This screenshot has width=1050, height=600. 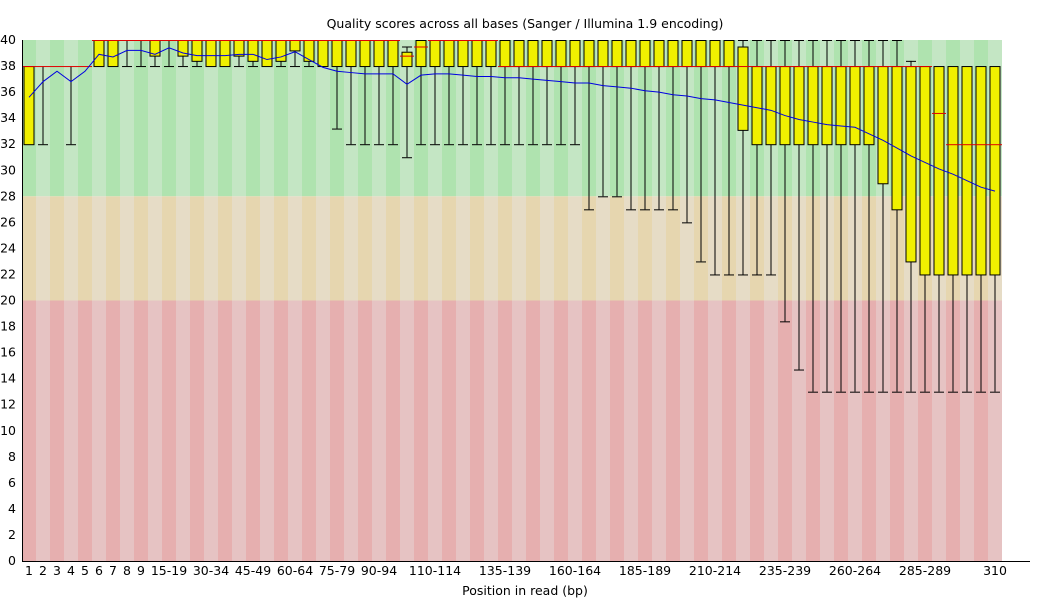 I want to click on y-tick-label: 40, so click(x=8, y=39).